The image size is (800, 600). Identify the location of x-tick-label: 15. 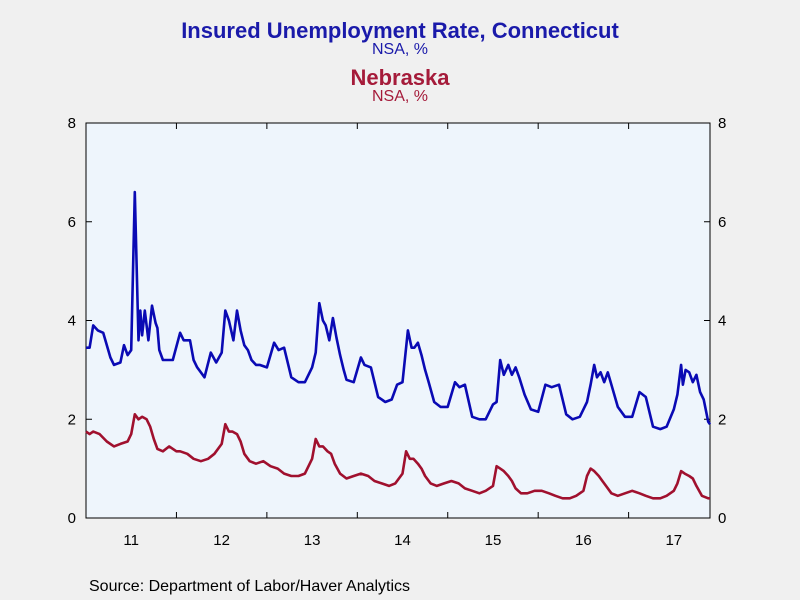
(493, 540).